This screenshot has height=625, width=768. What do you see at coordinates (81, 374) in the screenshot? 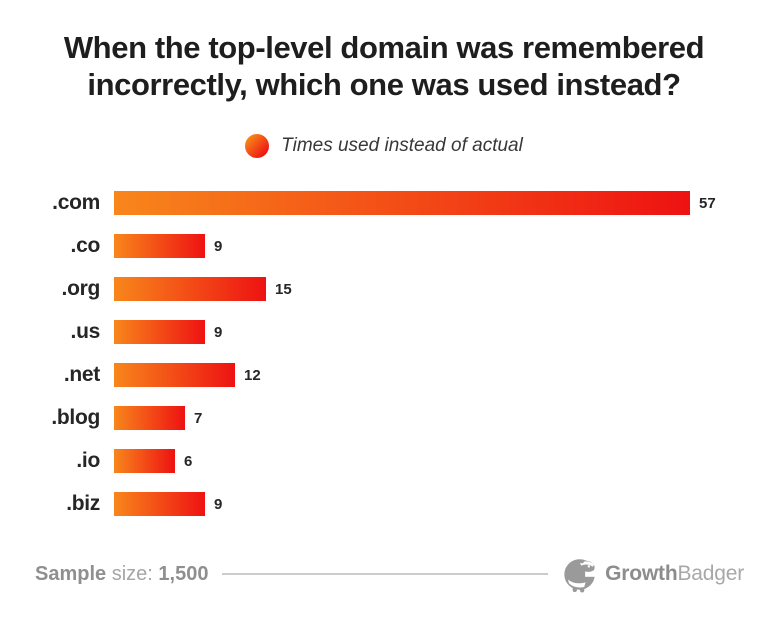
I see `tick-label: .net` at bounding box center [81, 374].